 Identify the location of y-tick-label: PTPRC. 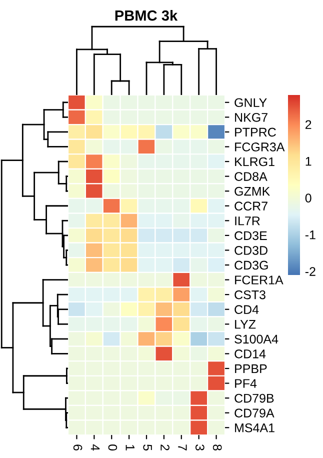
(255, 132).